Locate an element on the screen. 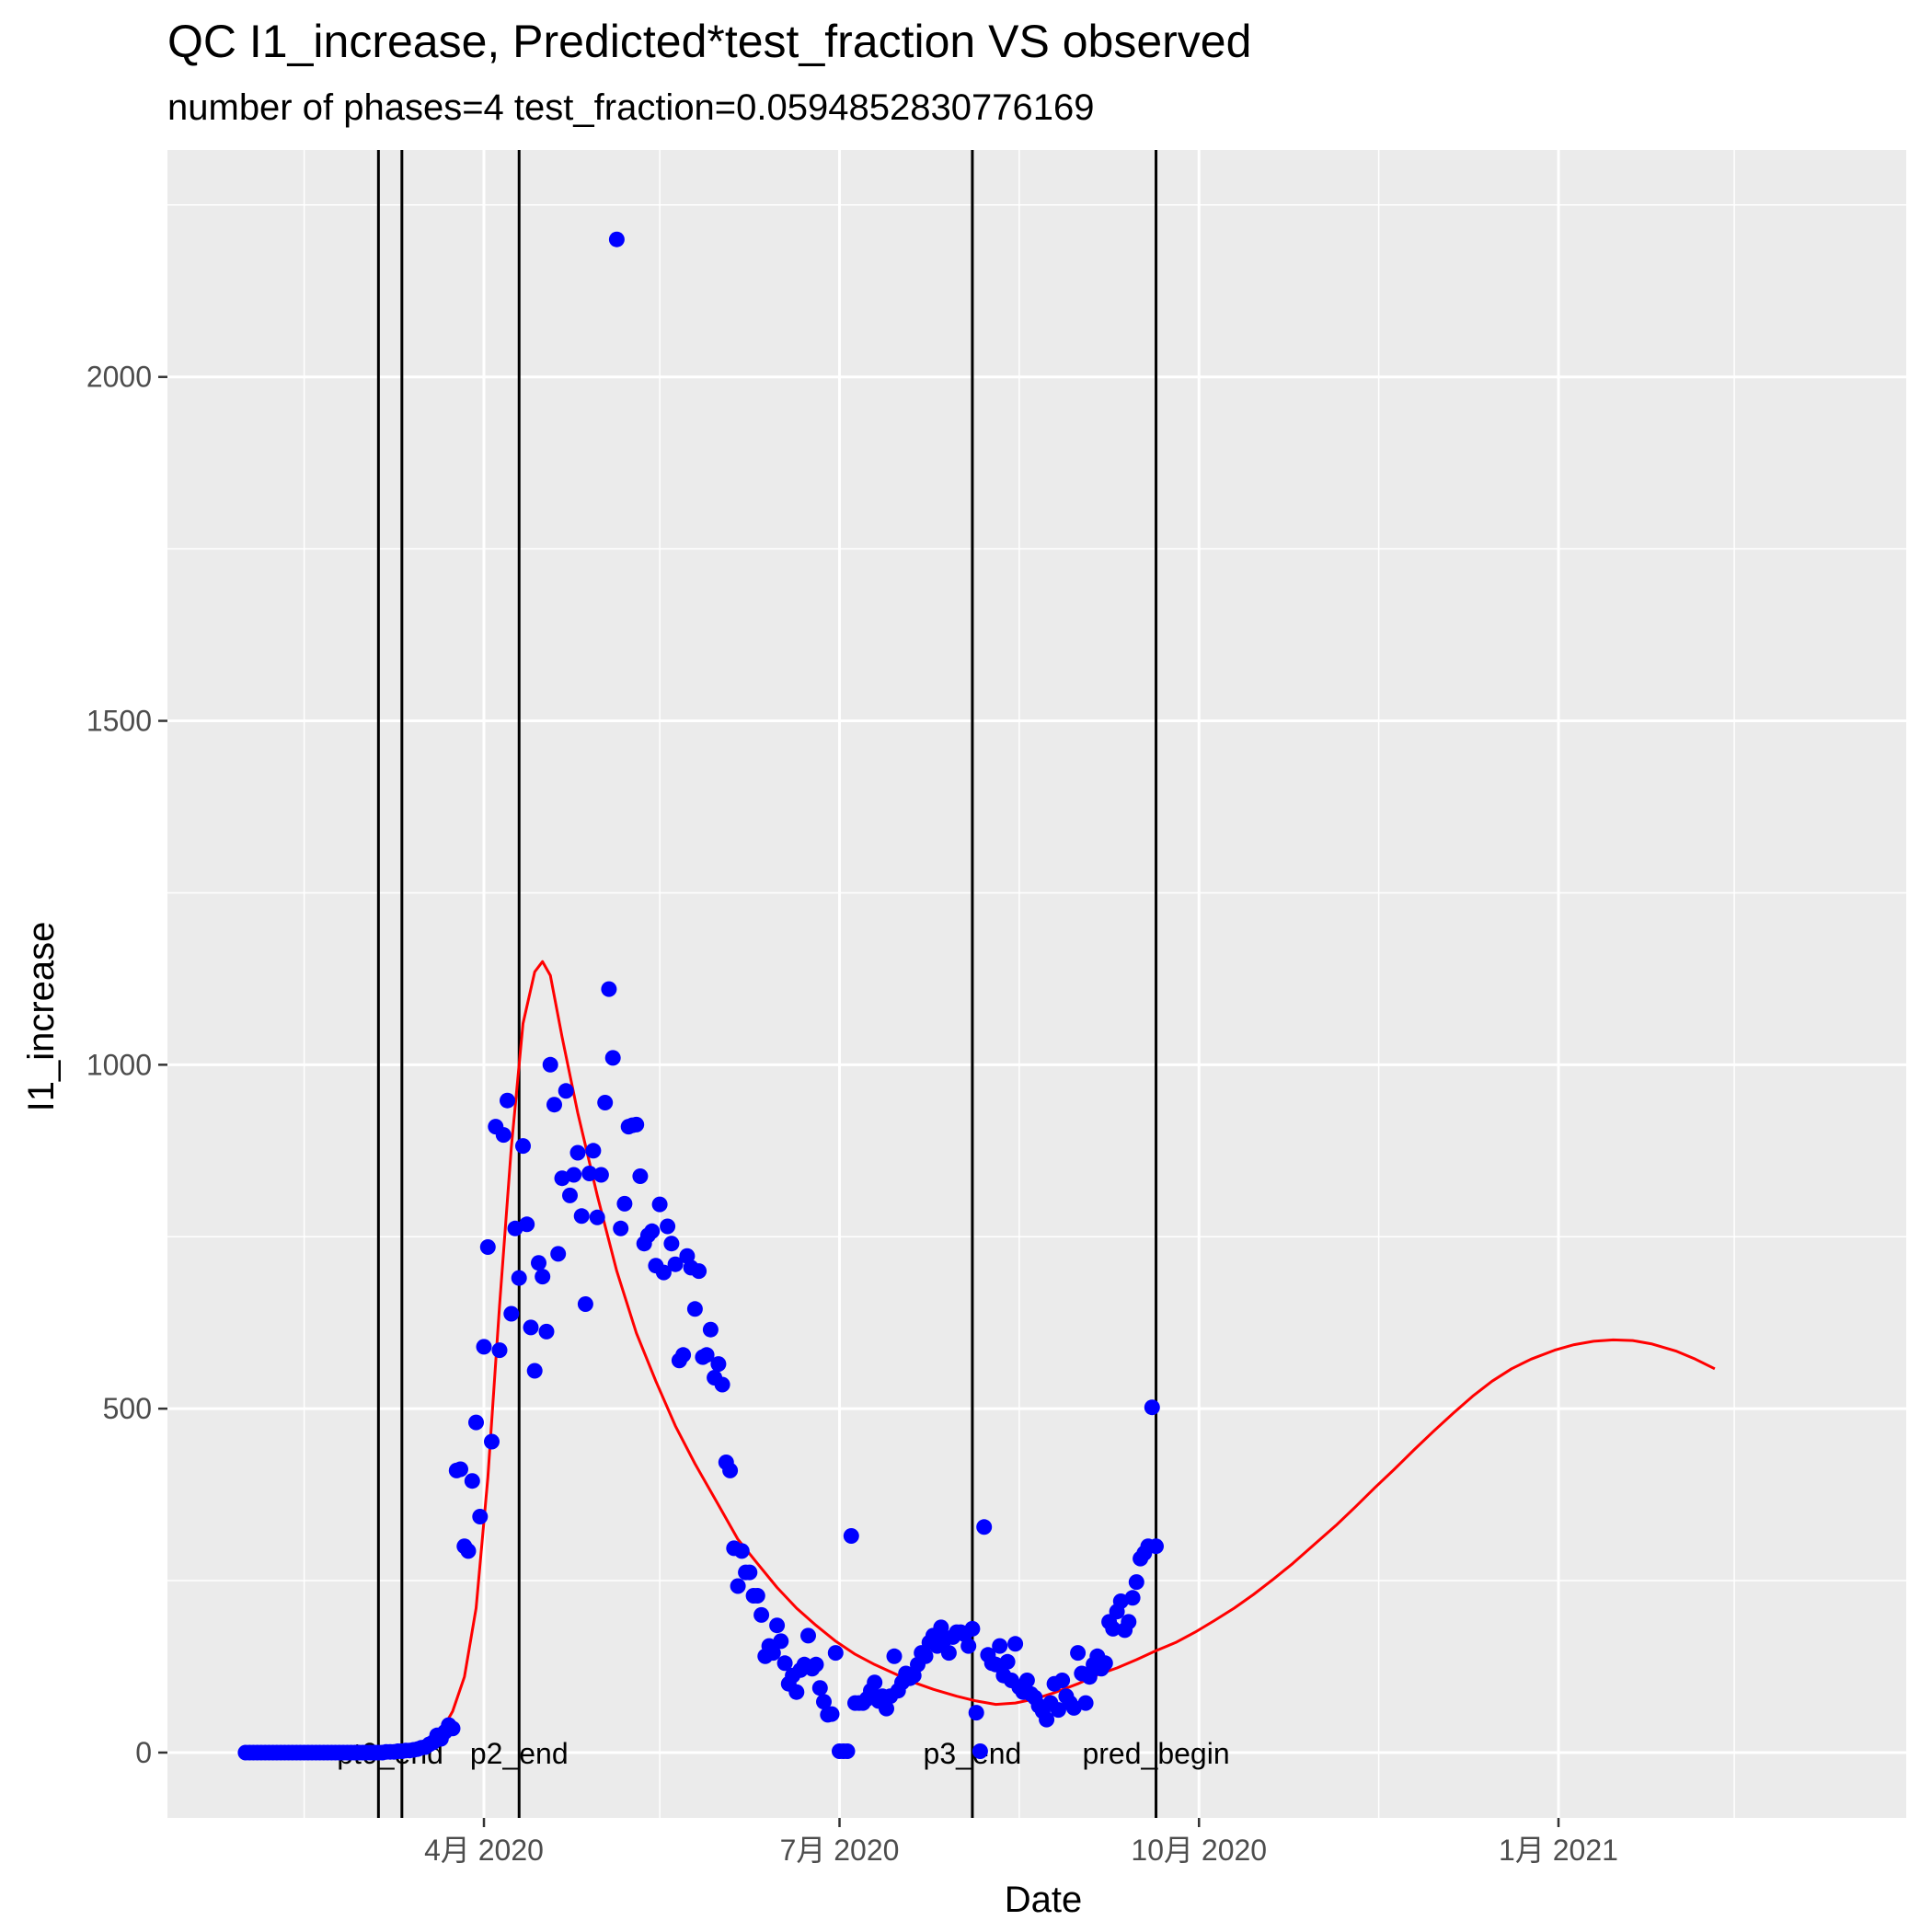  x-axis-title: Date is located at coordinates (1044, 1900).